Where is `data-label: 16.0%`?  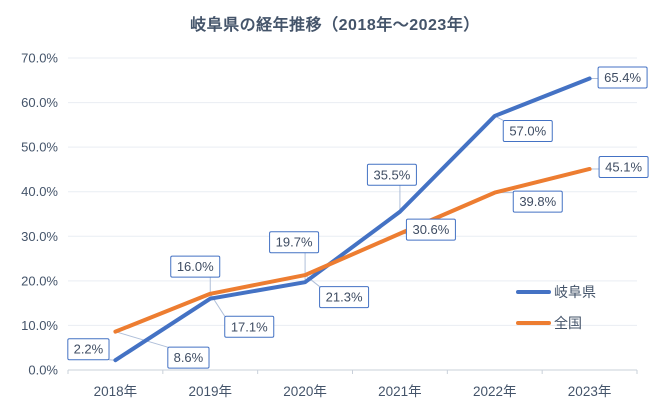 data-label: 16.0% is located at coordinates (195, 266).